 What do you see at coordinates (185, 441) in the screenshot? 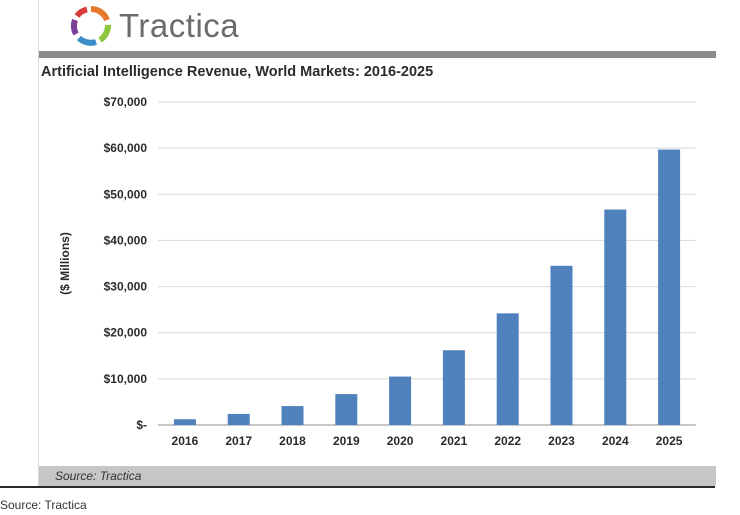
I see `x-tick-label: 2016` at bounding box center [185, 441].